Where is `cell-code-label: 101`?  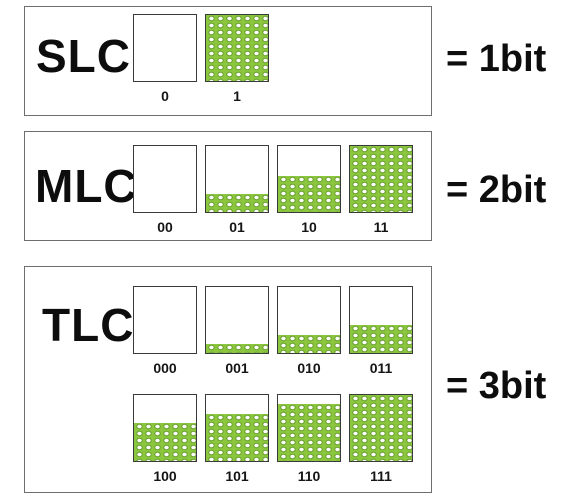
cell-code-label: 101 is located at coordinates (237, 476).